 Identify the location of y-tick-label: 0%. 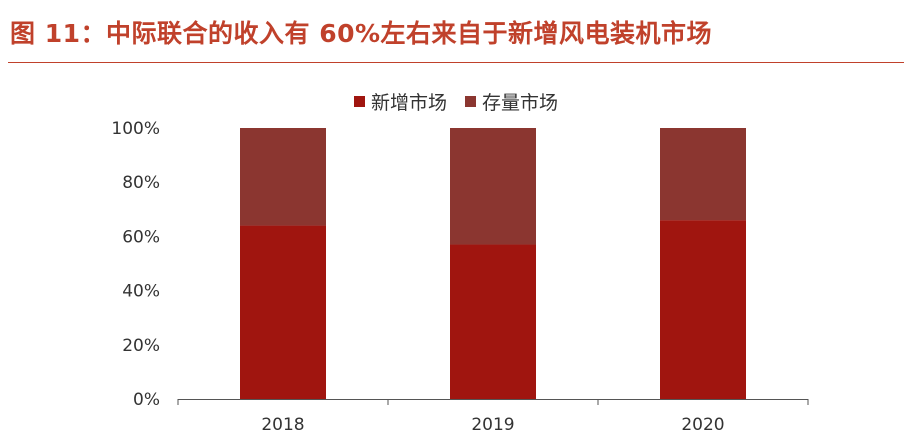
(146, 400).